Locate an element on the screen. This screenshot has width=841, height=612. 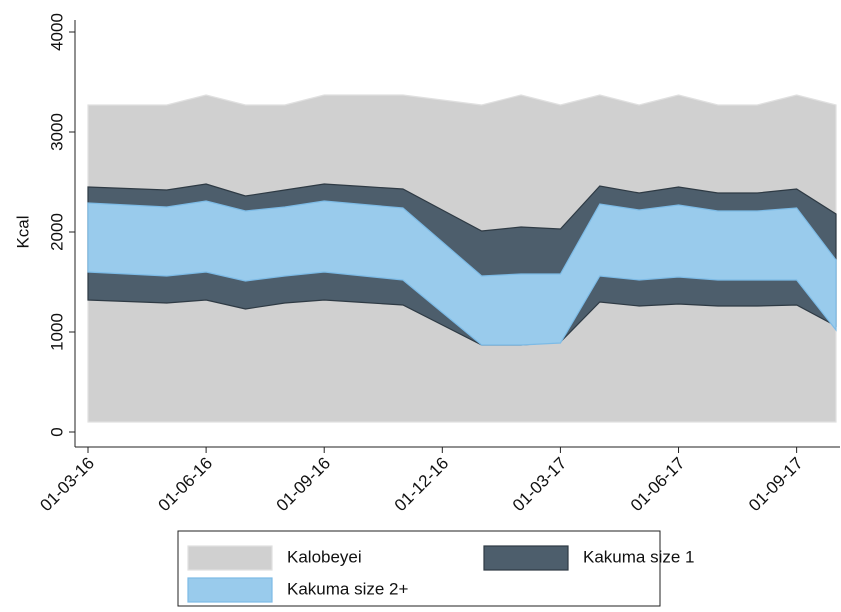
x-tick-label: 01-03-16 is located at coordinates (67, 485).